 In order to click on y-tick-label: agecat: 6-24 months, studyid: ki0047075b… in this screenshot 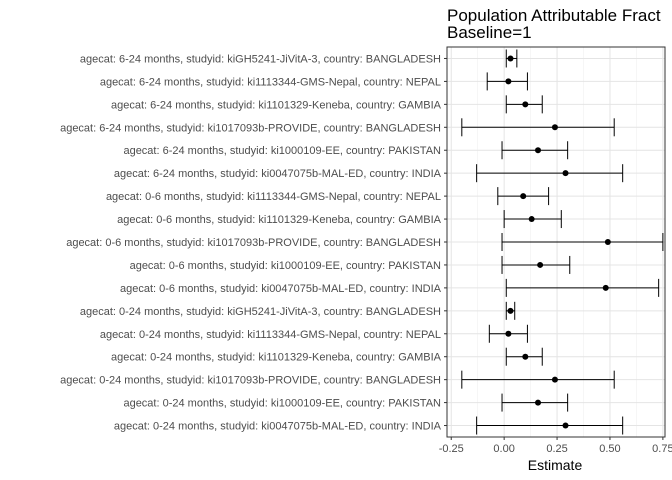, I will do `click(278, 174)`.